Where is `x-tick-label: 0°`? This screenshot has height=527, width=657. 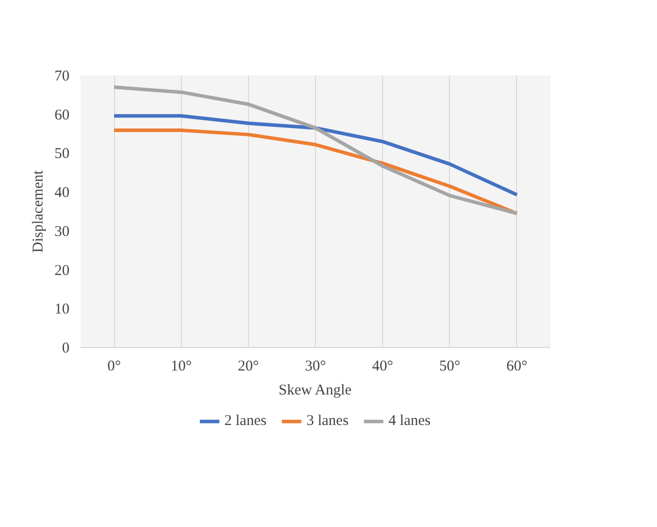
x-tick-label: 0° is located at coordinates (114, 366).